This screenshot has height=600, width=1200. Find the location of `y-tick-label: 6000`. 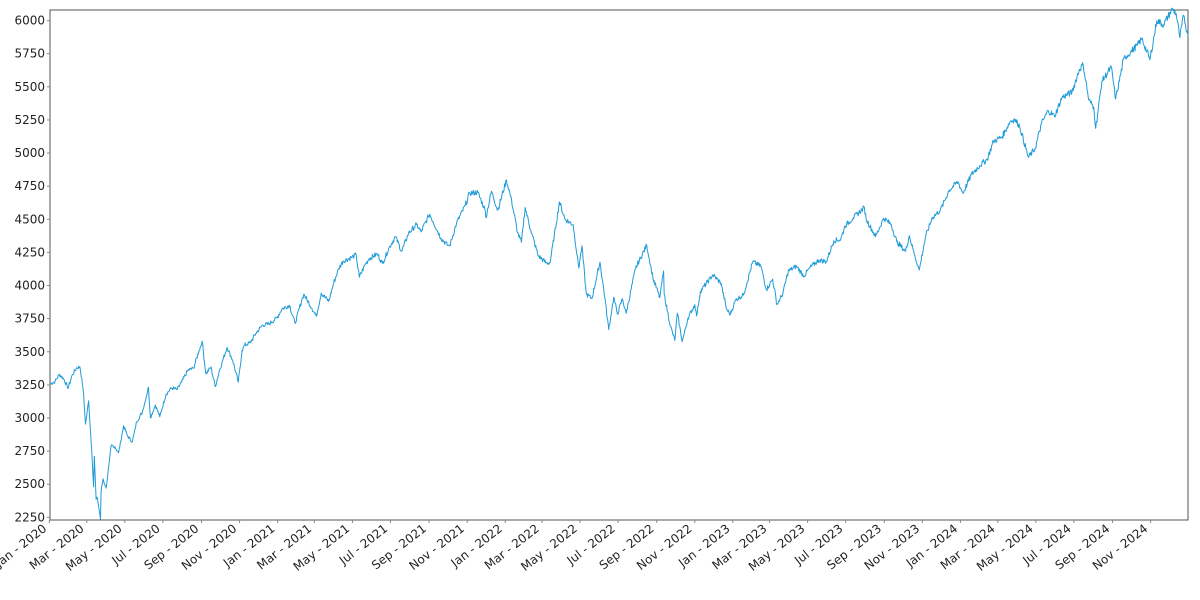

y-tick-label: 6000 is located at coordinates (29, 21).